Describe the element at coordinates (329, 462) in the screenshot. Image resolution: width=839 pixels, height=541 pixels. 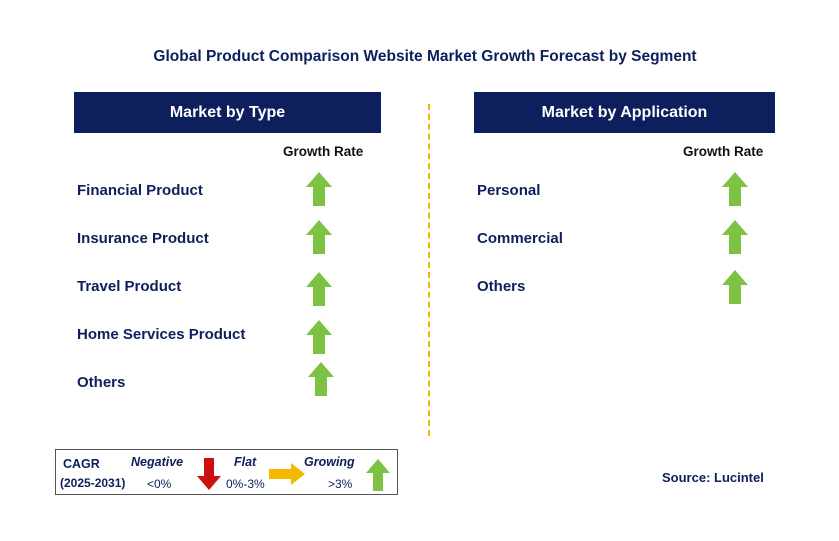
I see `legend-growing-label: Growing` at that location.